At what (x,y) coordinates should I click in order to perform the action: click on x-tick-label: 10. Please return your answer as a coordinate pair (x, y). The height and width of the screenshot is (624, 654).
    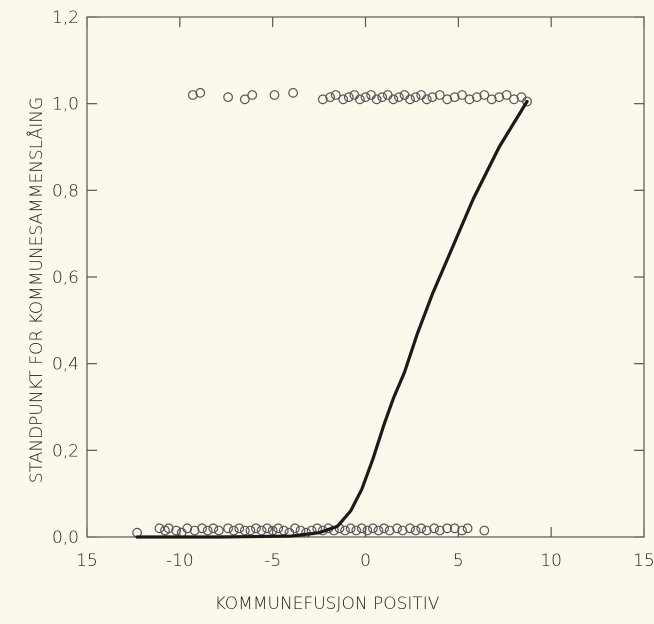
    Looking at the image, I should click on (551, 561).